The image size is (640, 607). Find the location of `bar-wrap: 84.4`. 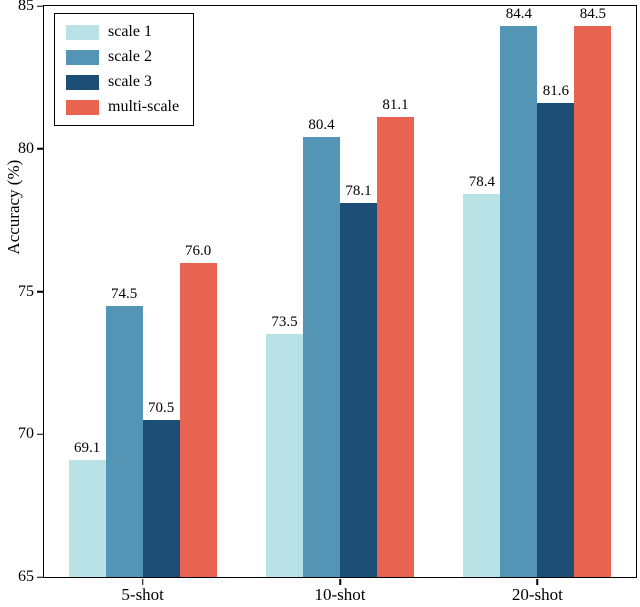

bar-wrap: 84.4 is located at coordinates (519, 291).